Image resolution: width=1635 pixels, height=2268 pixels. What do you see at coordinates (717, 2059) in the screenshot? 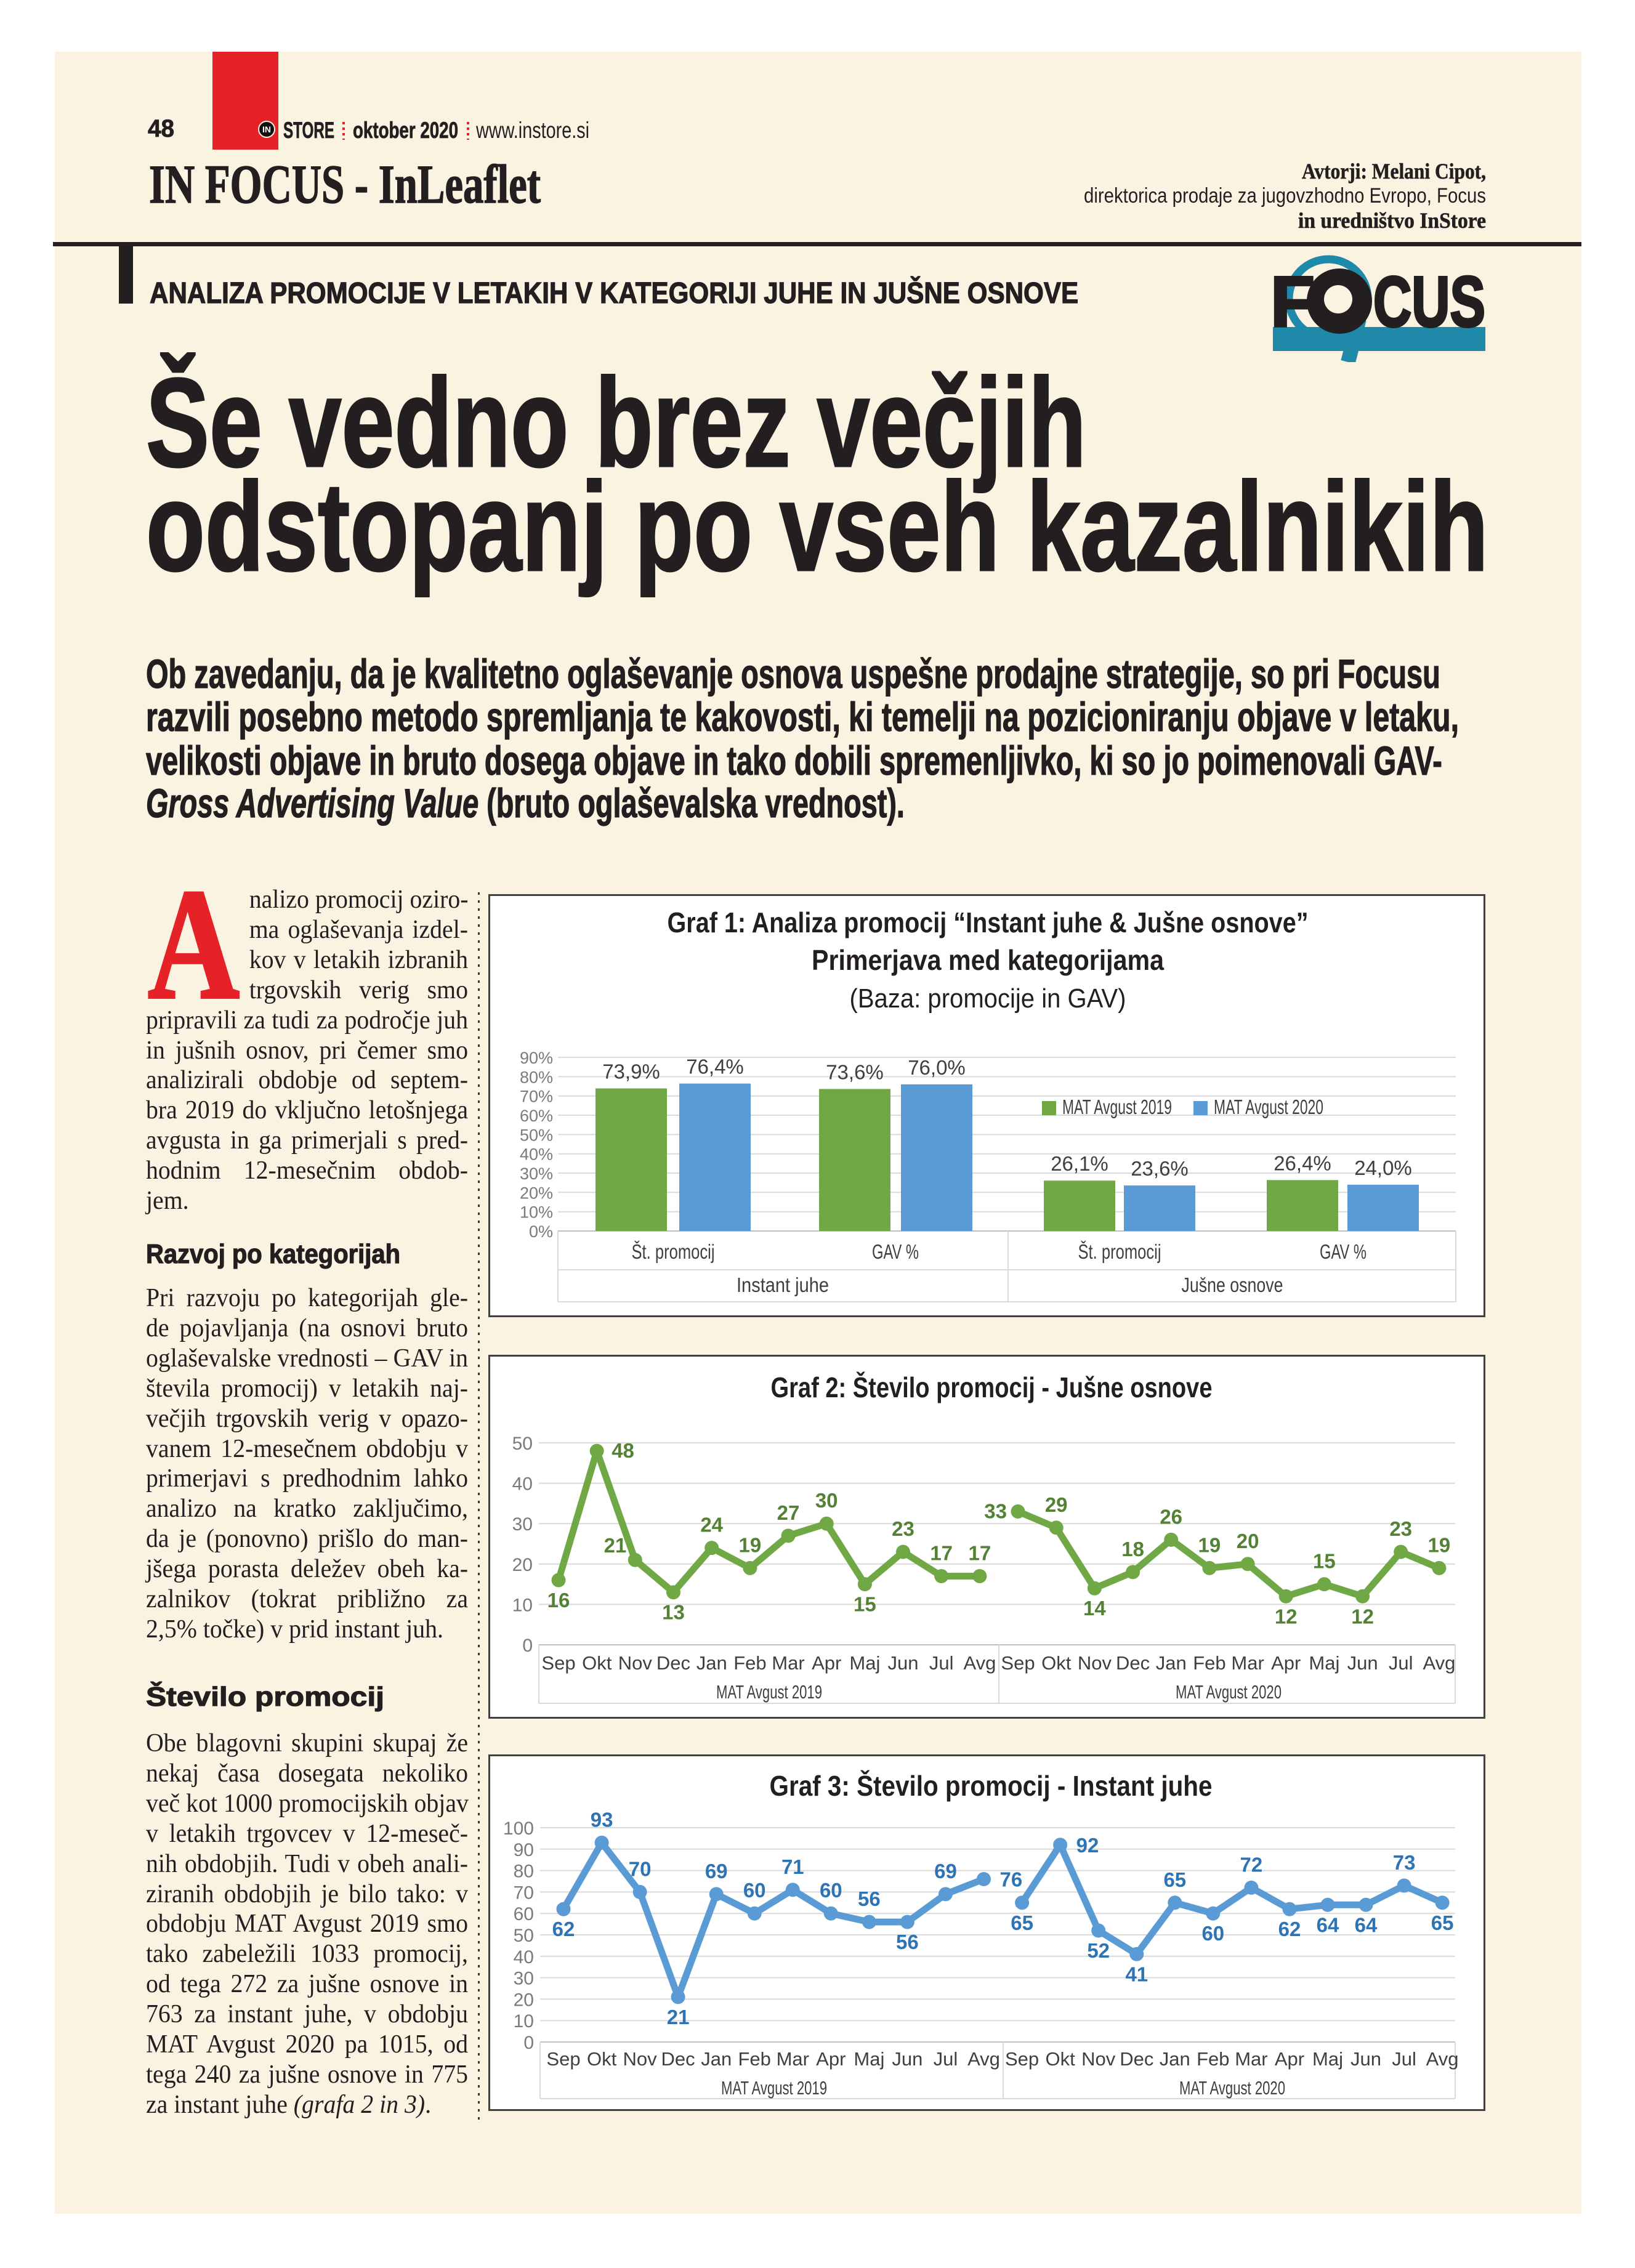
I see `svg-text: Jan` at bounding box center [717, 2059].